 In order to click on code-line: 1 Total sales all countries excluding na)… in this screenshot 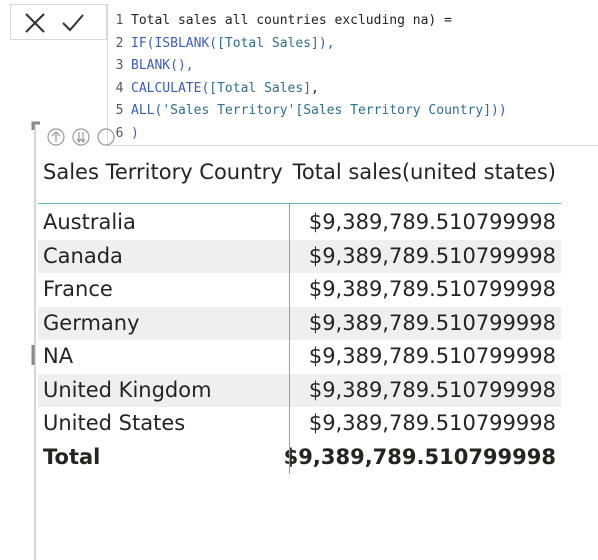, I will do `click(280, 19)`.